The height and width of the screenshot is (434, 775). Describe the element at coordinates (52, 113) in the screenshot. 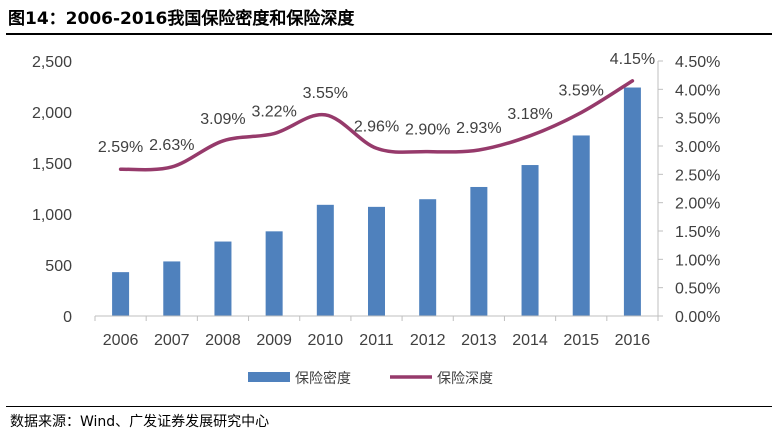

I see `y-left-tick-label: 2,000` at that location.